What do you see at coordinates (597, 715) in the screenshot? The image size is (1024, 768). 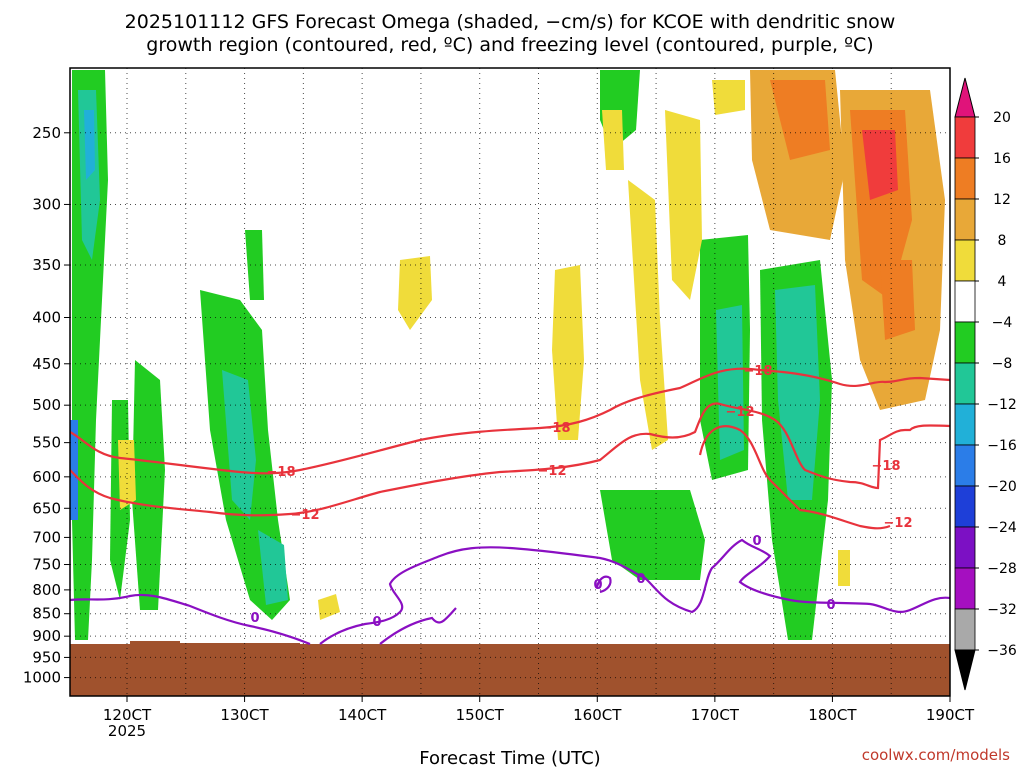 I see `x-tick-label: 160CT` at bounding box center [597, 715].